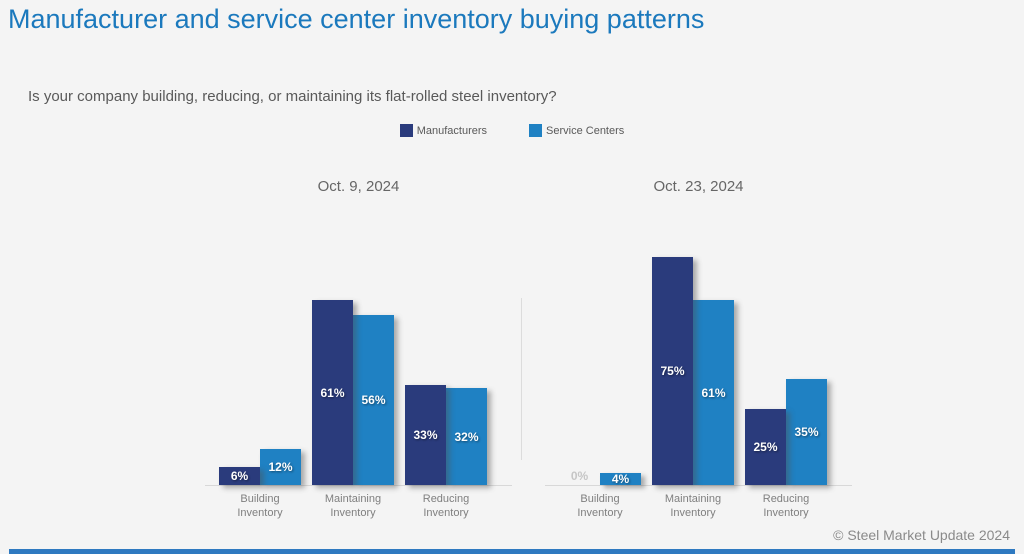 The image size is (1024, 554). What do you see at coordinates (358, 186) in the screenshot?
I see `chart-panel-title: Oct. 9, 2024` at bounding box center [358, 186].